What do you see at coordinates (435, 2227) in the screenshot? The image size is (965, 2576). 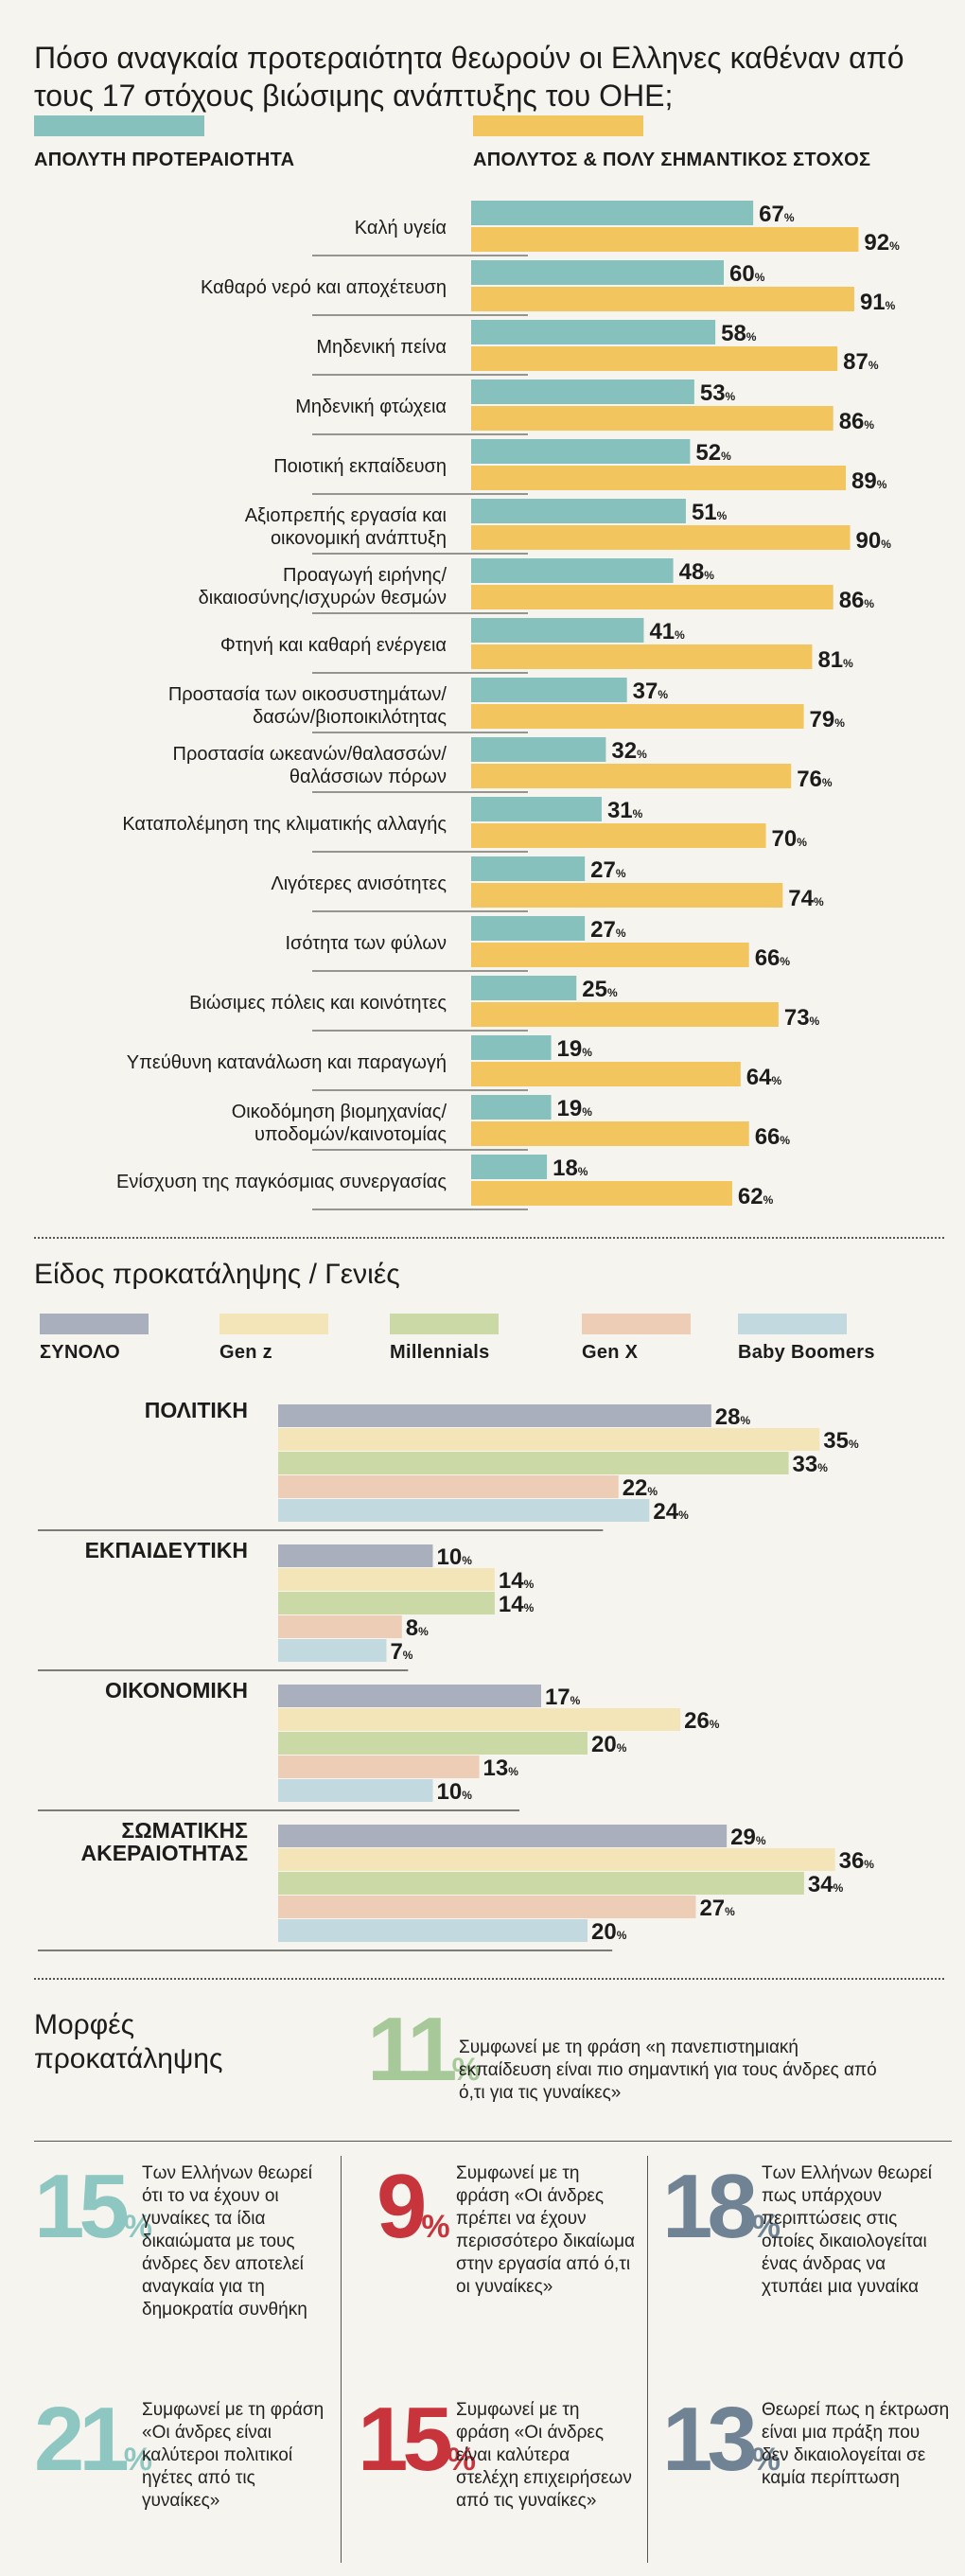 I see `stat-2-pct: %` at bounding box center [435, 2227].